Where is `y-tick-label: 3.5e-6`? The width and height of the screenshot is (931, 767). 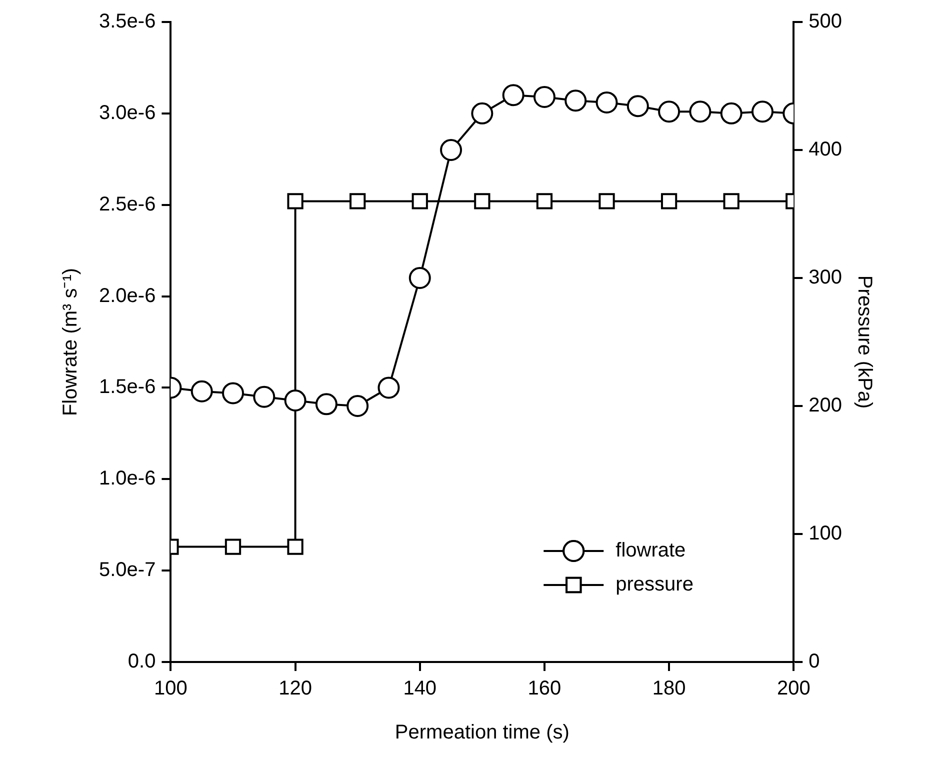
y-tick-label: 3.5e-6 is located at coordinates (127, 21).